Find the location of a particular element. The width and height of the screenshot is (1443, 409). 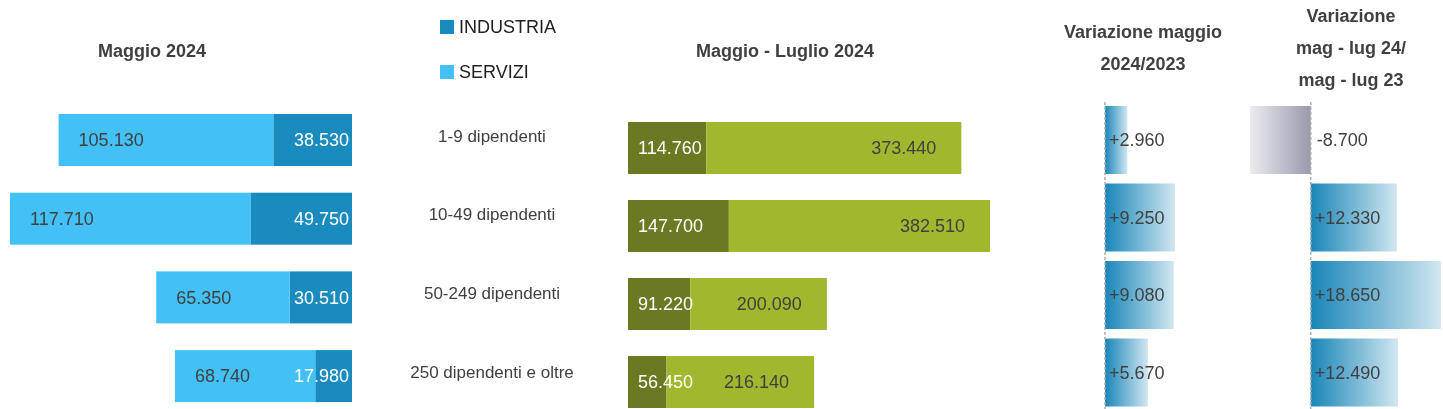

legend-label: INDUSTRIA is located at coordinates (508, 27).